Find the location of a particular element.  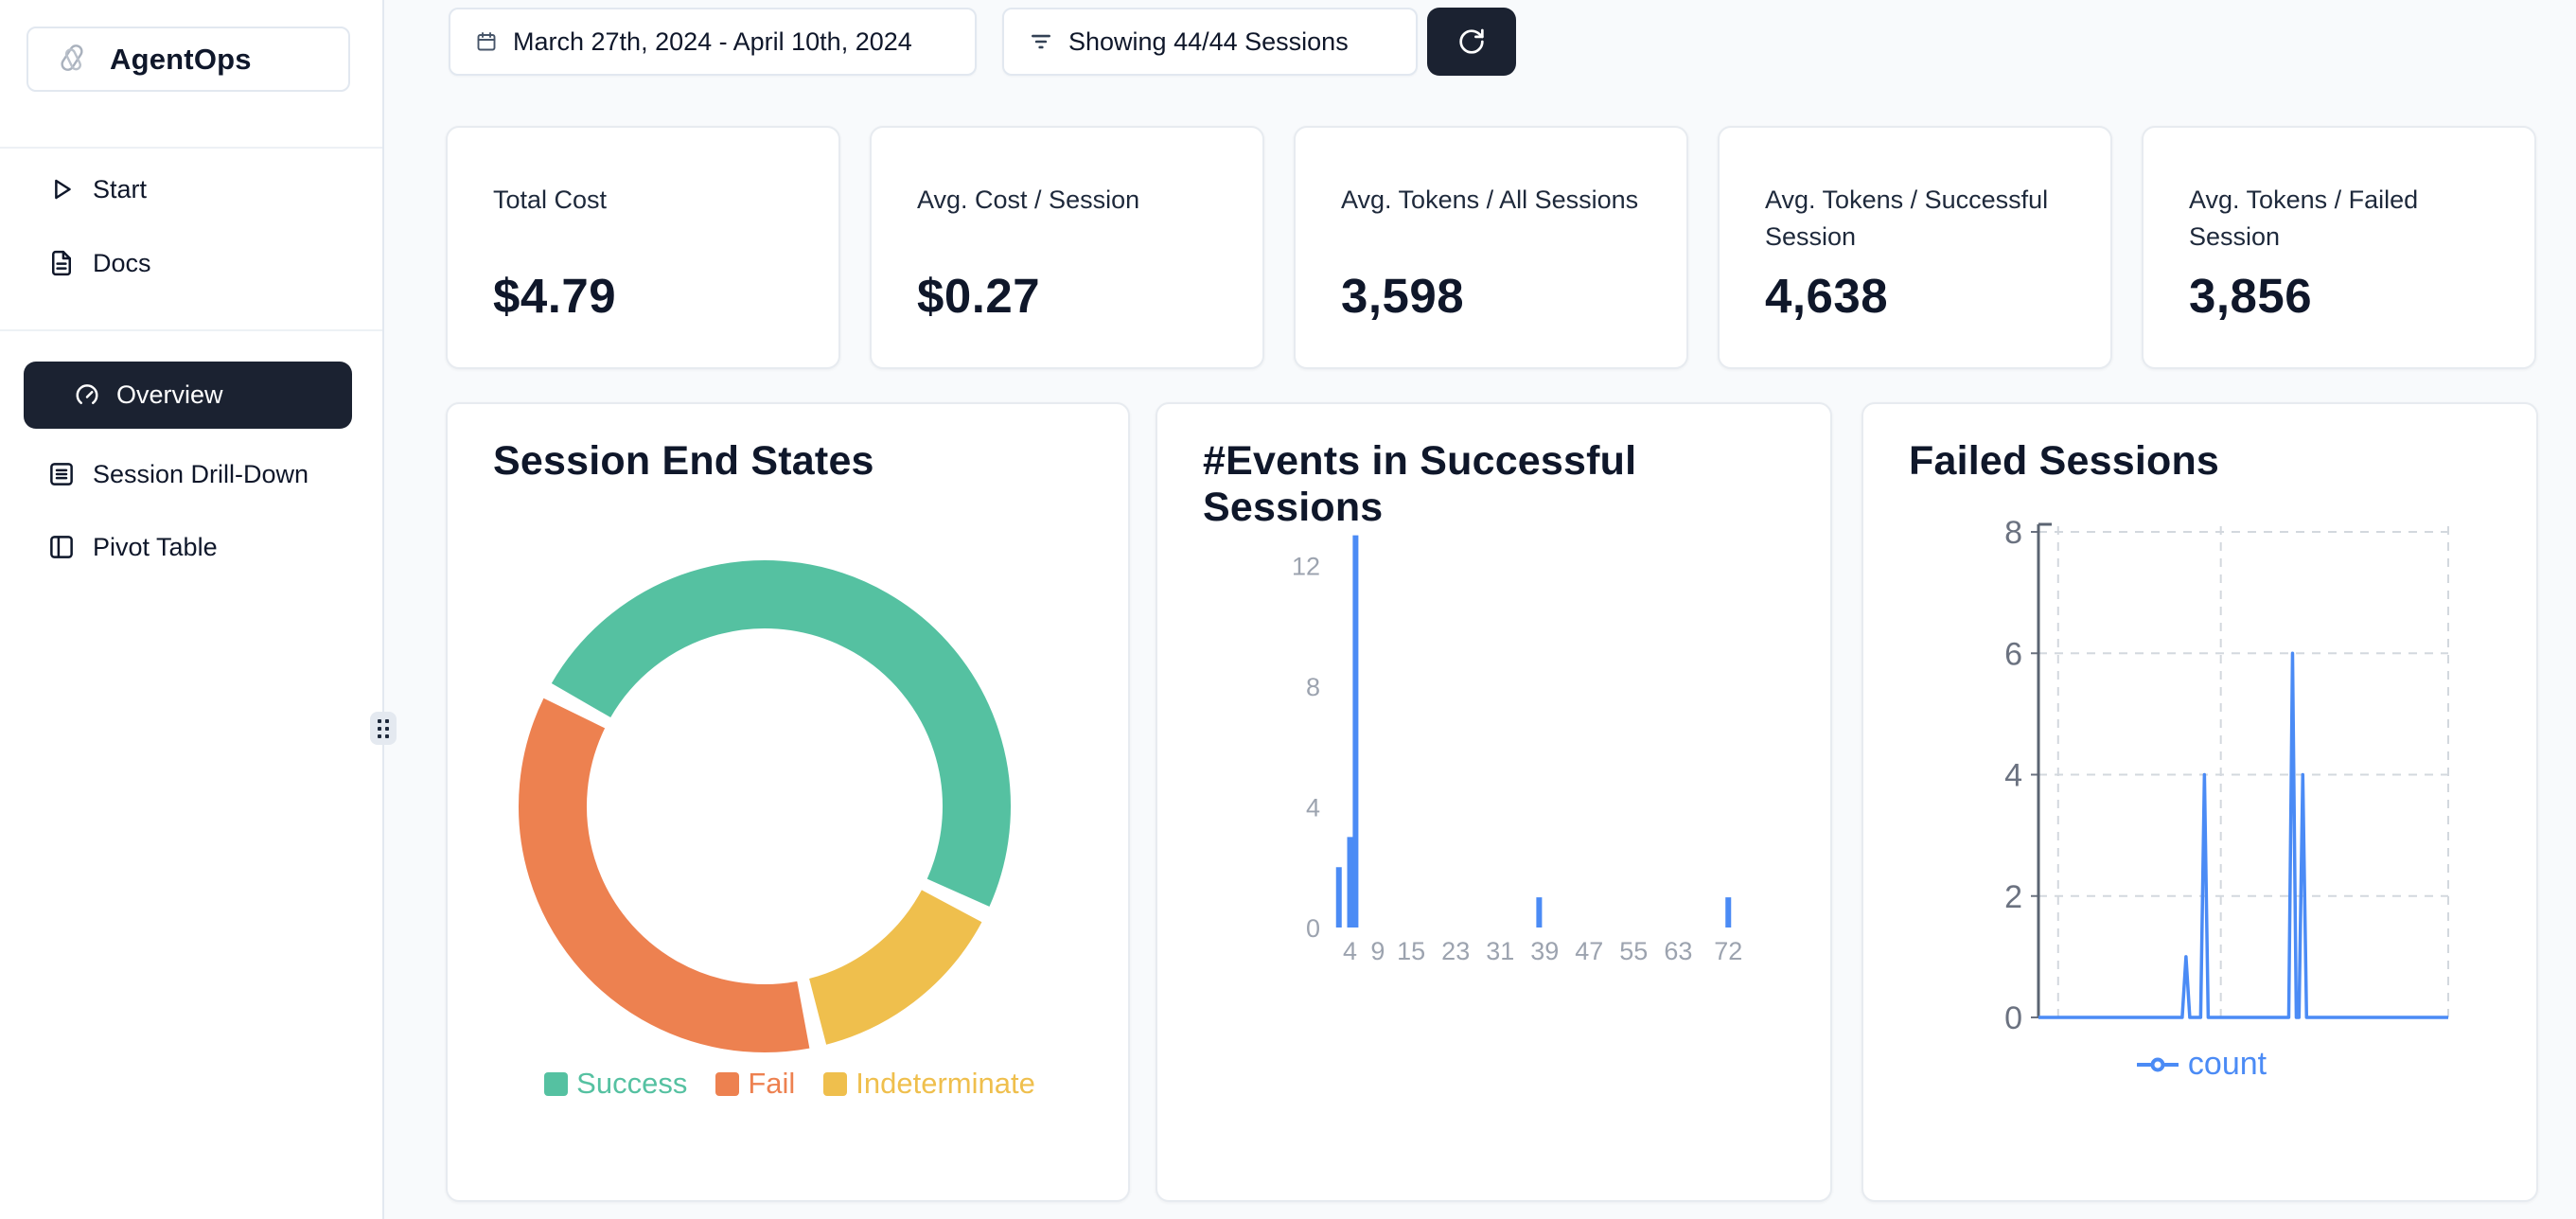

stat-label: Avg. Cost / Session is located at coordinates (1028, 200).